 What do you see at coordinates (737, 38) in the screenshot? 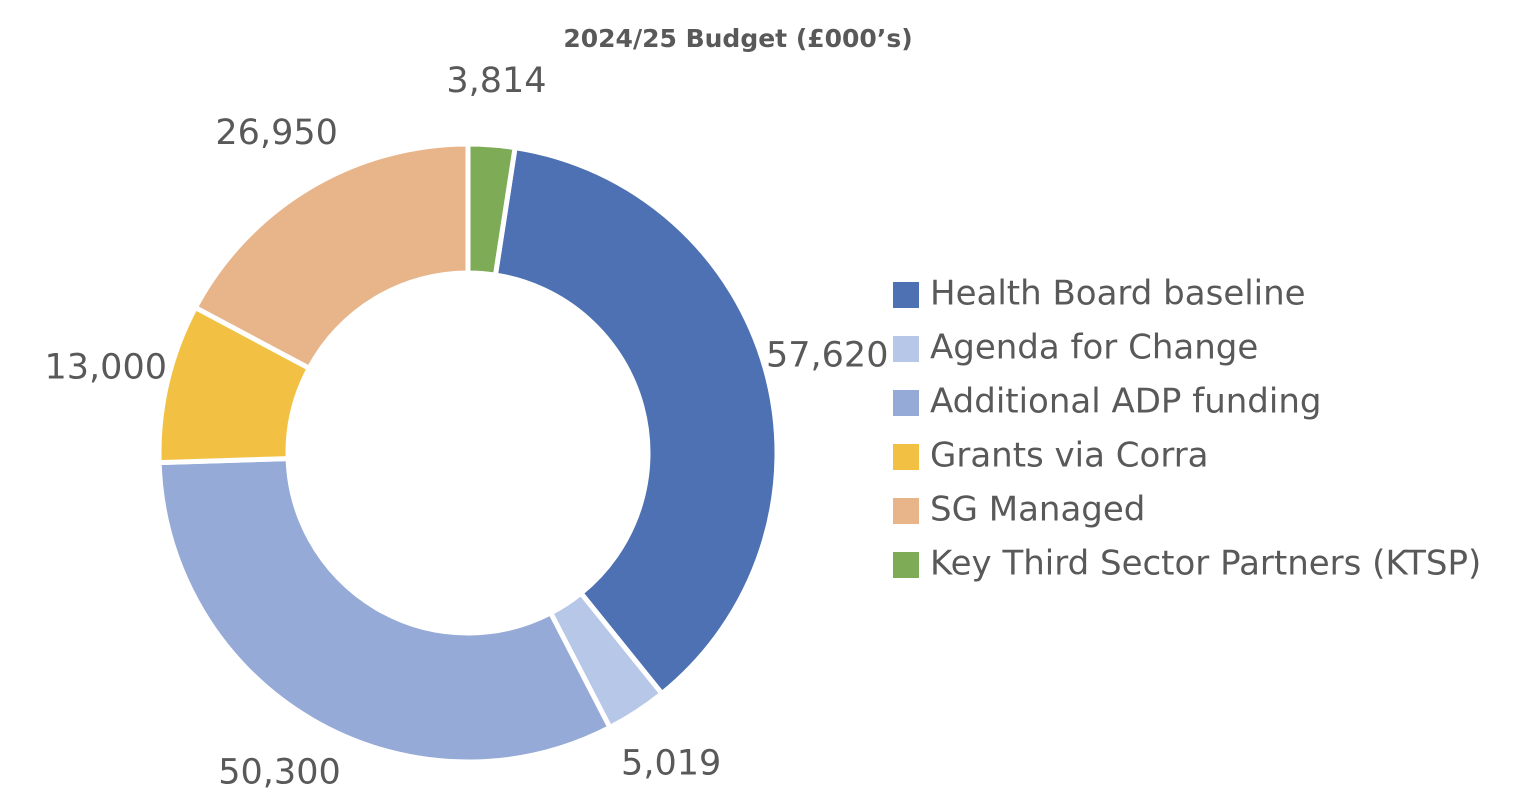
I see `chart-title: 2024/25 Budget (£000’s)` at bounding box center [737, 38].